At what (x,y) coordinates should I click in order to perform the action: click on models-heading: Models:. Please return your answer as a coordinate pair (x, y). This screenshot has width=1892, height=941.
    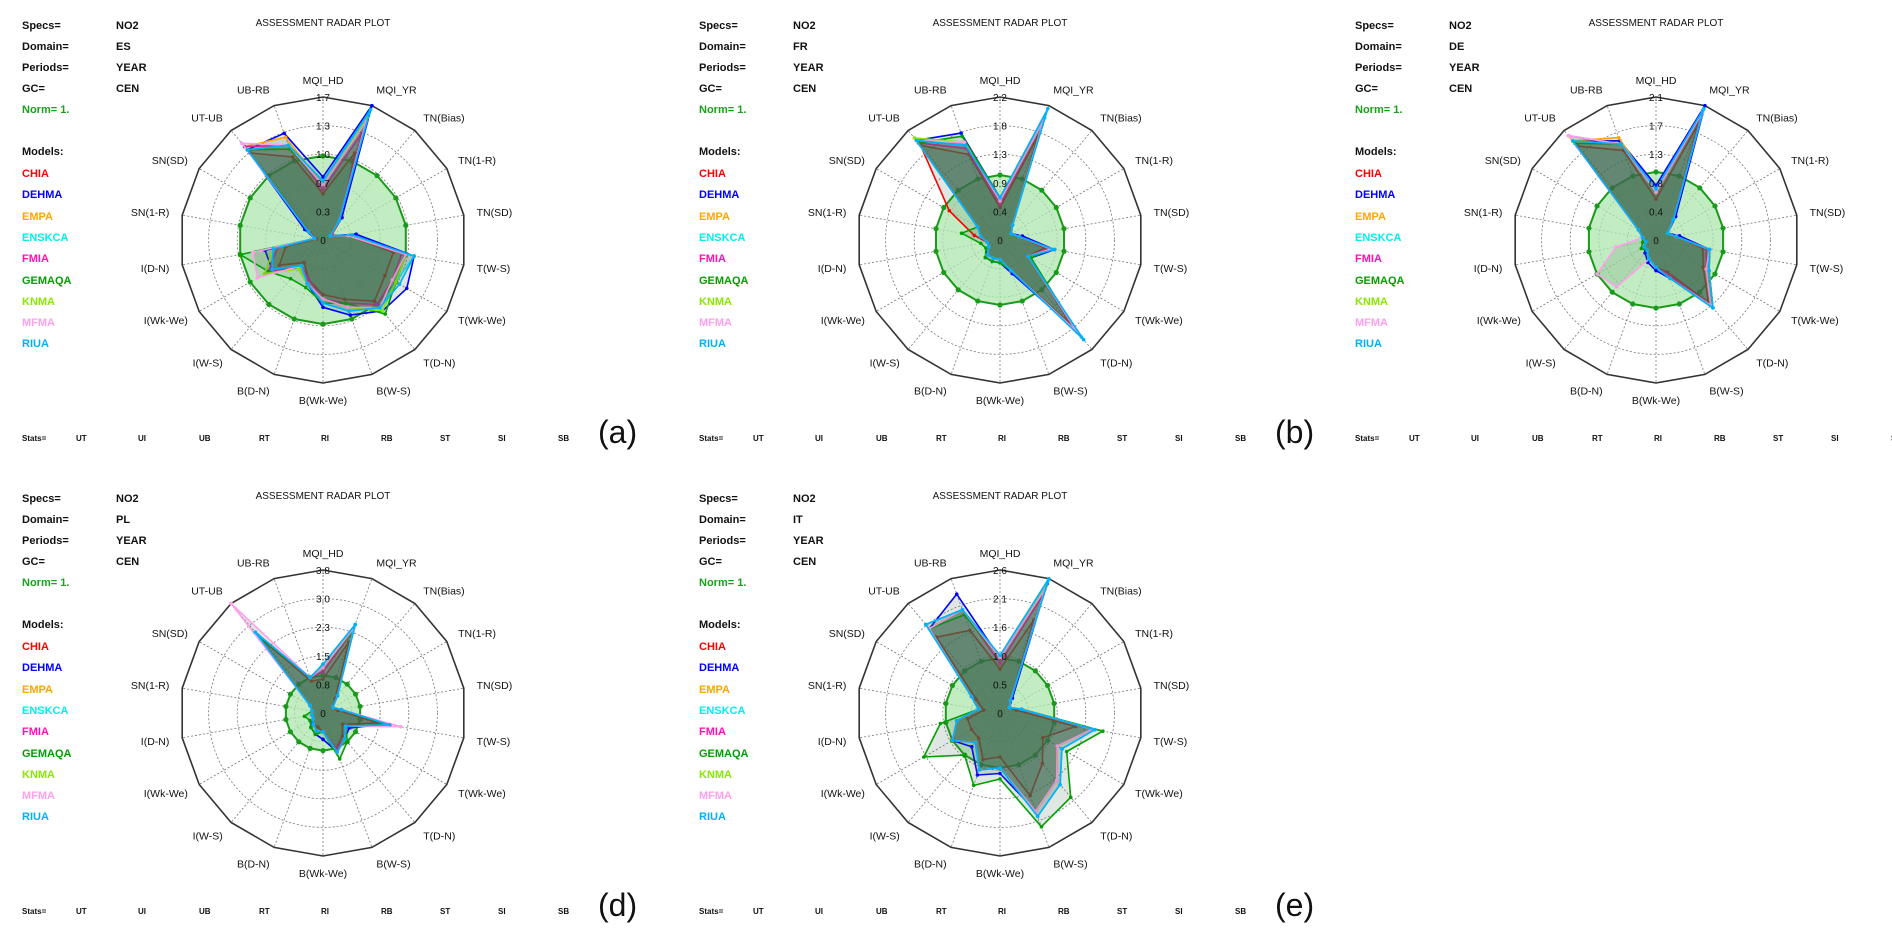
    Looking at the image, I should click on (43, 152).